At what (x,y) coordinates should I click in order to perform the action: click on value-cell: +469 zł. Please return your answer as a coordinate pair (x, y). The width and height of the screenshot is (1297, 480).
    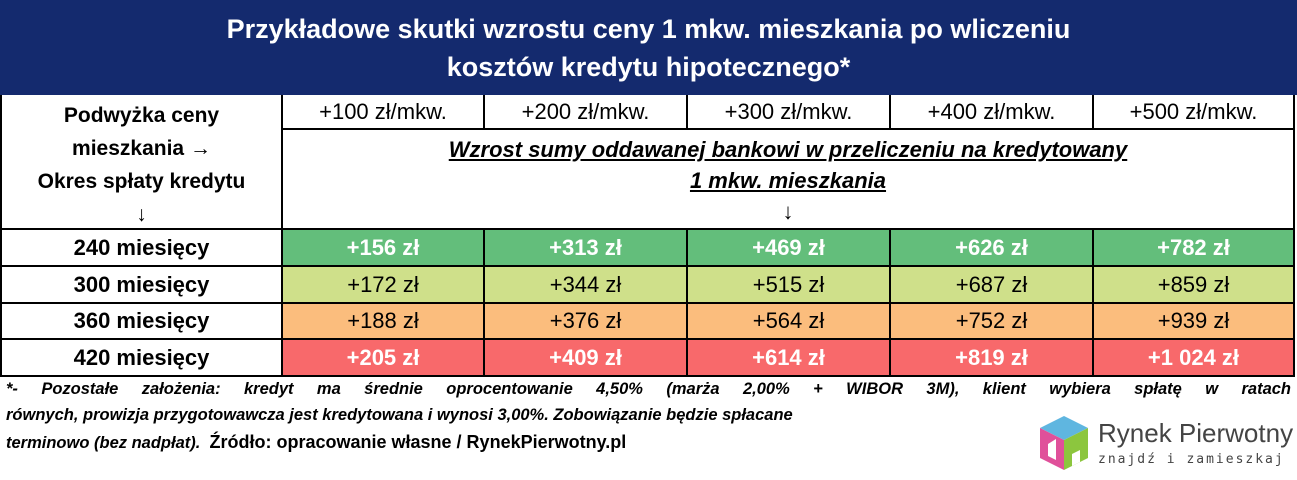
    Looking at the image, I should click on (789, 248).